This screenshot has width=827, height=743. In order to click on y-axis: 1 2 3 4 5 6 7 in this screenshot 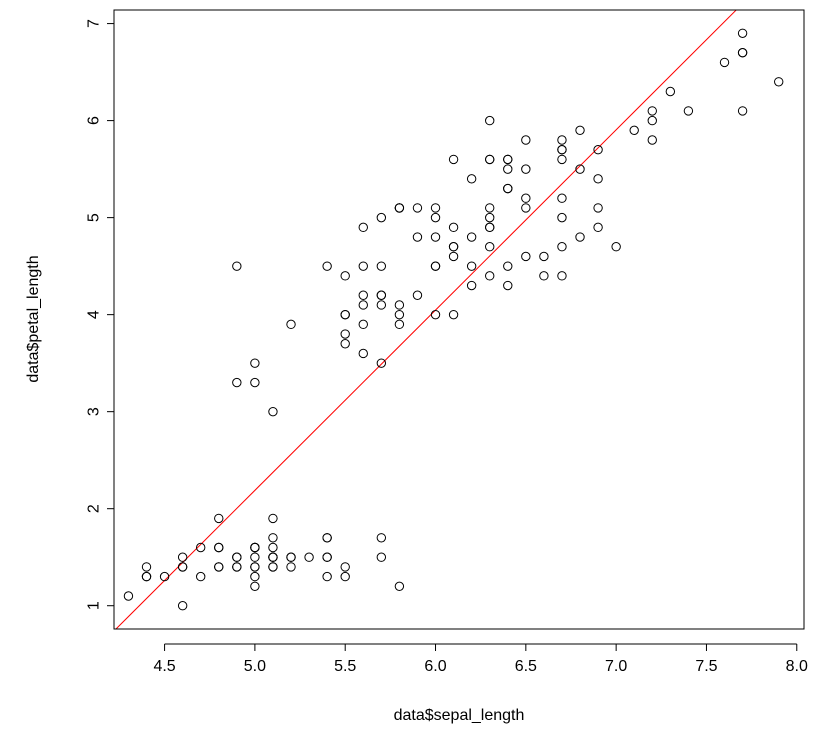, I will do `click(100, 314)`.